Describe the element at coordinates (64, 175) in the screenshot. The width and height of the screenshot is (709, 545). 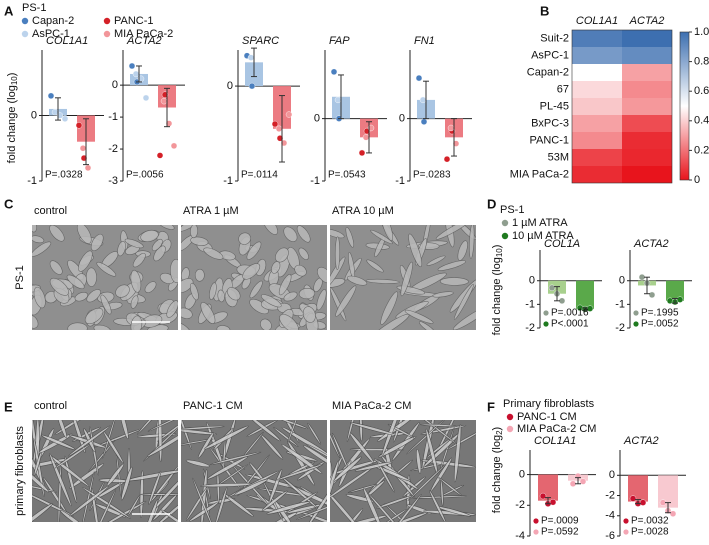
I see `p-value: P=.0328` at that location.